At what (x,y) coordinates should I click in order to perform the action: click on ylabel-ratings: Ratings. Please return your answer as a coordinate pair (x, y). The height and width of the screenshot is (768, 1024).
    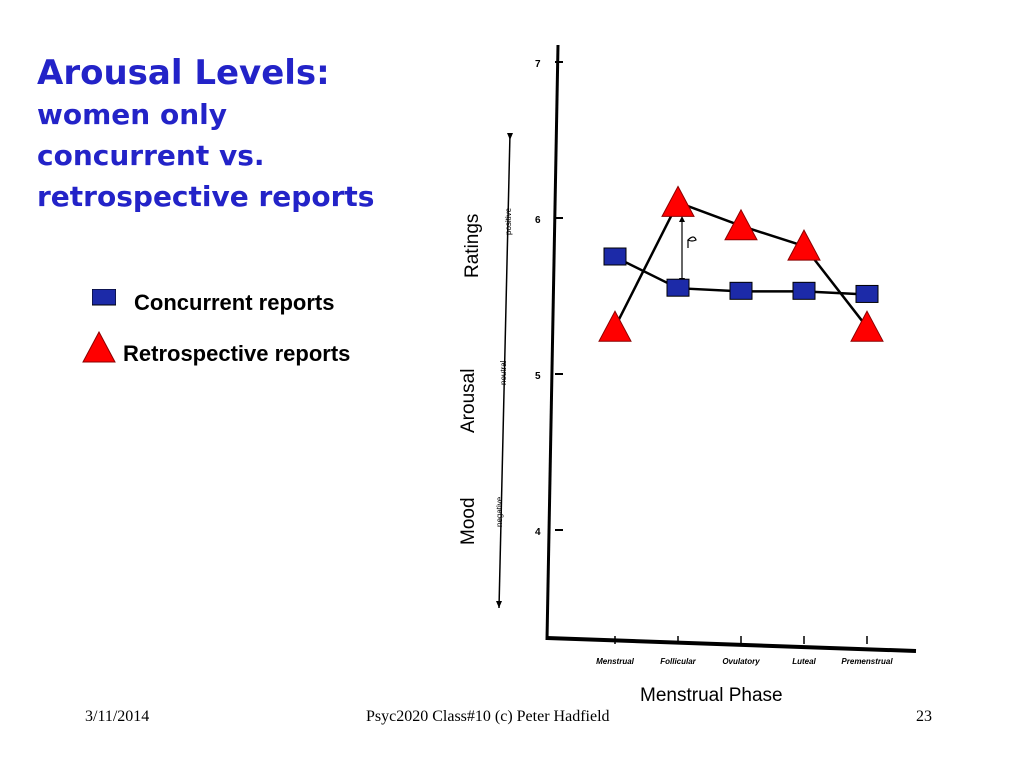
    Looking at the image, I should click on (472, 246).